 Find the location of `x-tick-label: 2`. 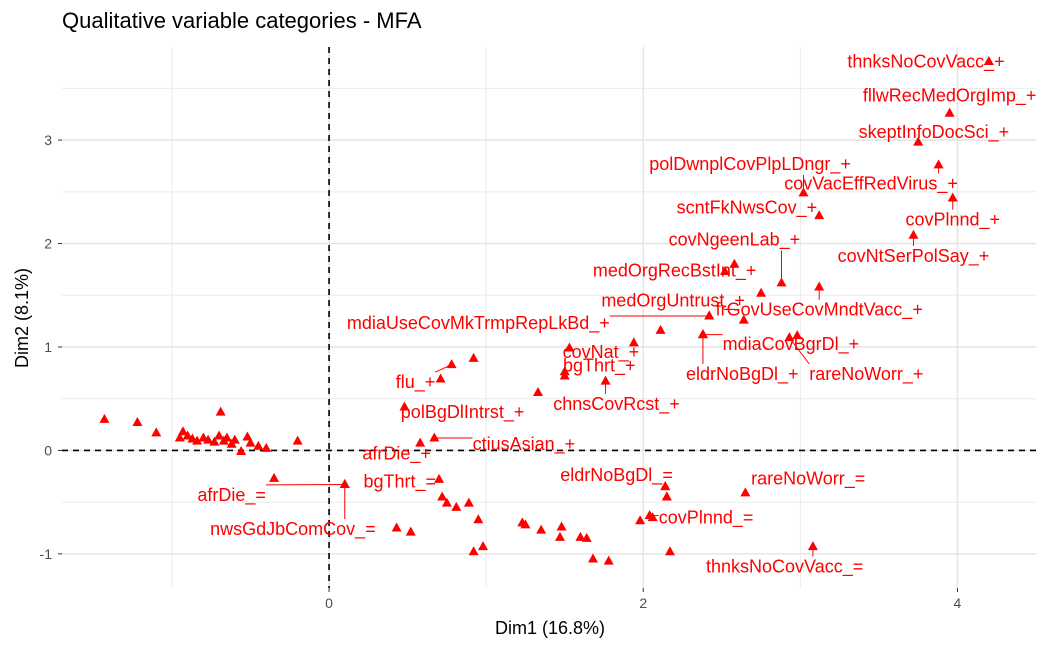

x-tick-label: 2 is located at coordinates (643, 603).